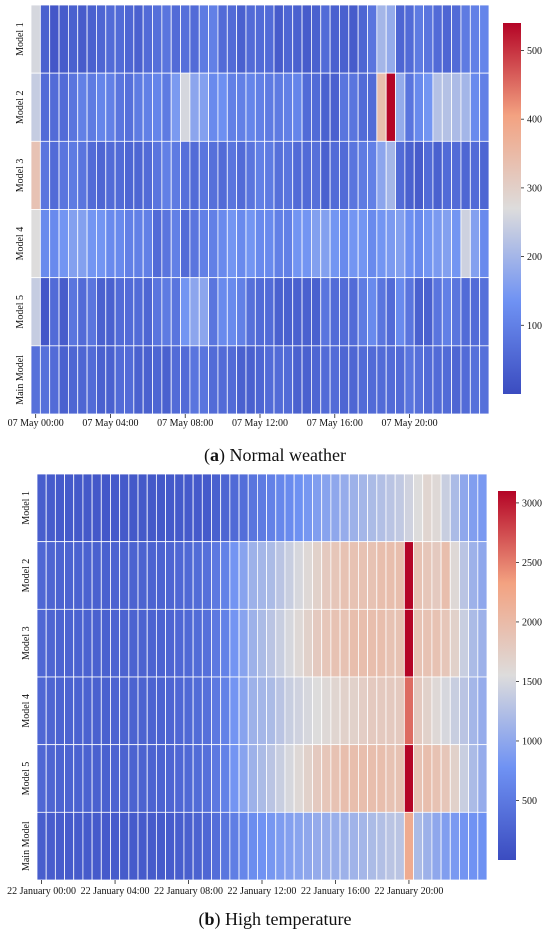 The width and height of the screenshot is (550, 937). What do you see at coordinates (115, 891) in the screenshot?
I see `x-tick-label: 22 January 04:00` at bounding box center [115, 891].